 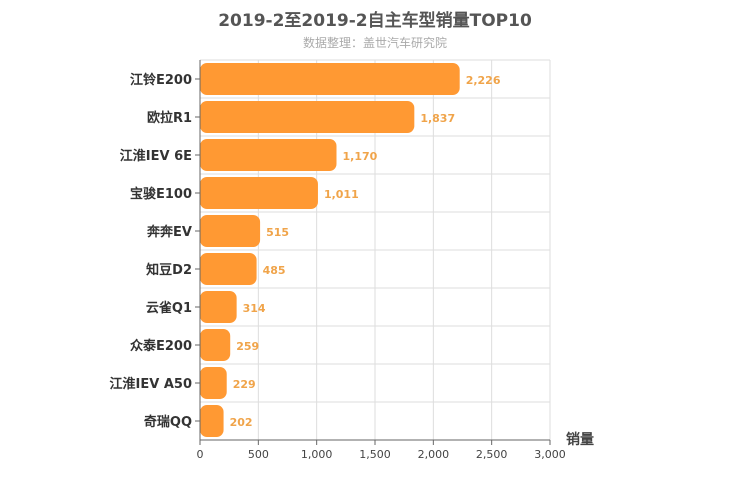 I want to click on data-label: 229, so click(x=244, y=384).